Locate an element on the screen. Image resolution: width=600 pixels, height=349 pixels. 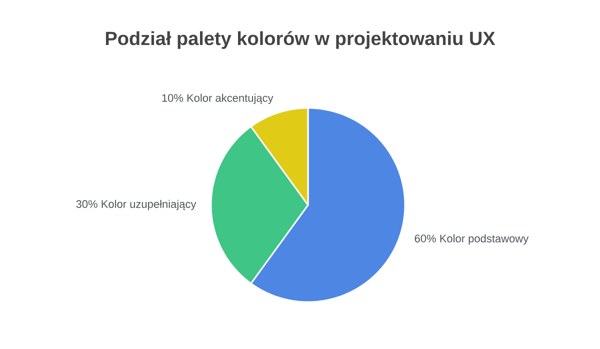
chart-title: Podział palety kolorów w projektowaniu UX is located at coordinates (301, 40).